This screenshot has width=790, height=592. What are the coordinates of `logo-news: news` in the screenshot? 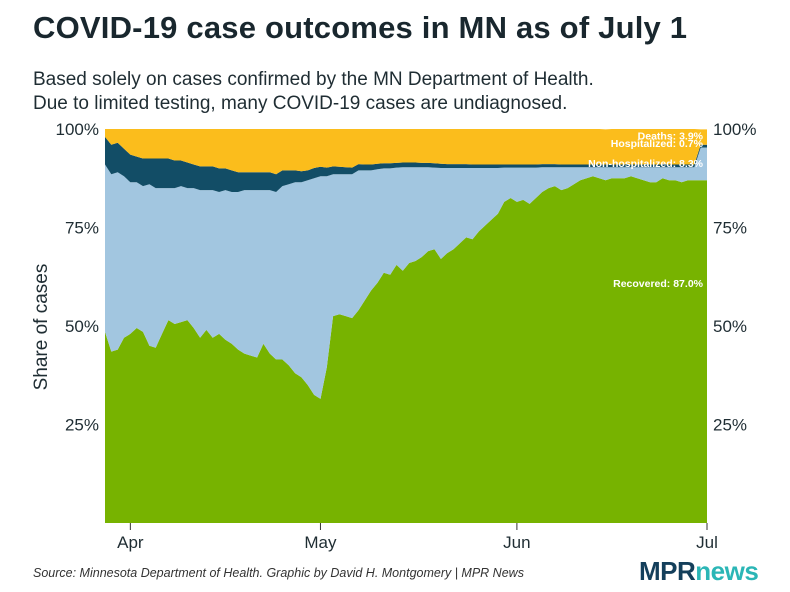 It's located at (727, 571).